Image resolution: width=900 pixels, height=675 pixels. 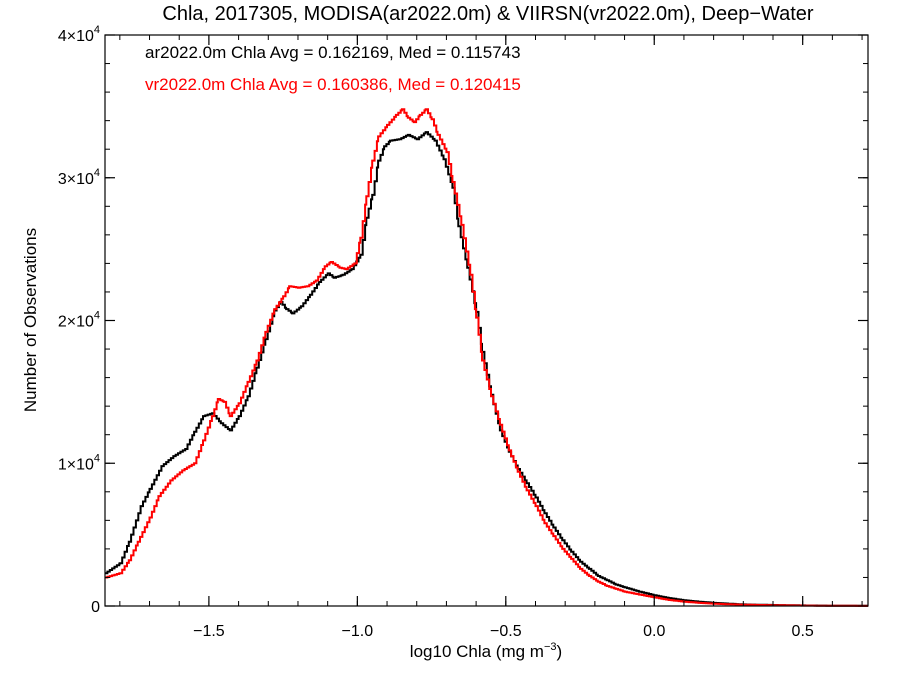 What do you see at coordinates (79, 34) in the screenshot?
I see `y-tick-label: 4×10⁴` at bounding box center [79, 34].